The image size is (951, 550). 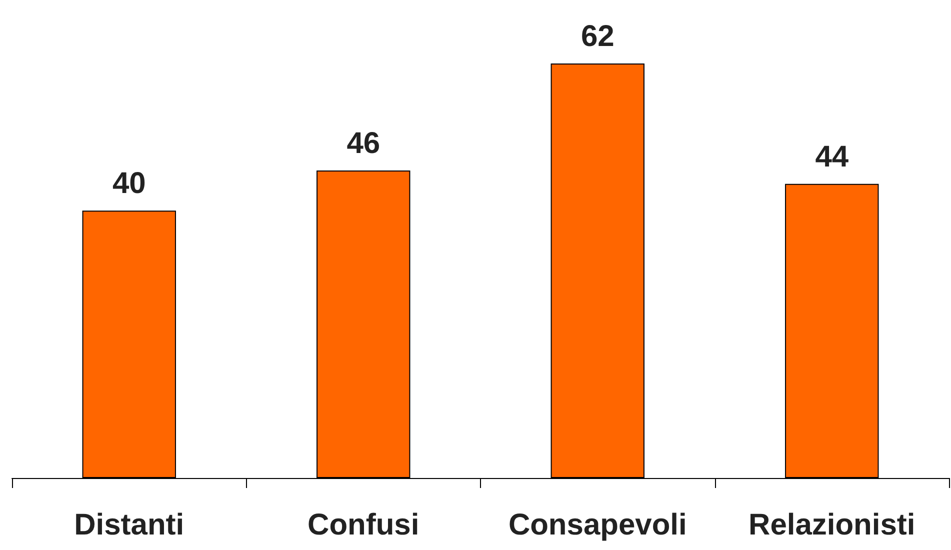 I want to click on x-tick-label: Distanti, so click(x=129, y=525).